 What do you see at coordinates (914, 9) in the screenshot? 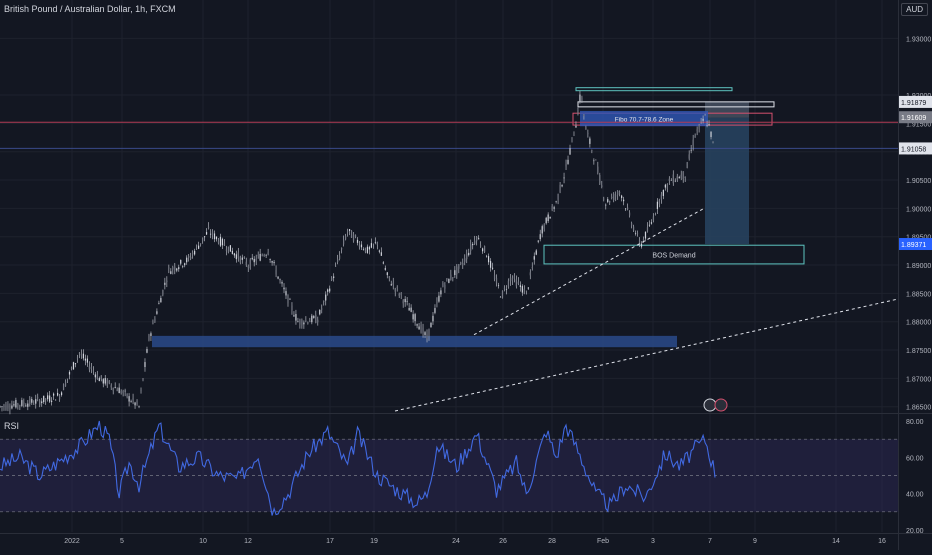
I see `currency-button: AUD` at bounding box center [914, 9].